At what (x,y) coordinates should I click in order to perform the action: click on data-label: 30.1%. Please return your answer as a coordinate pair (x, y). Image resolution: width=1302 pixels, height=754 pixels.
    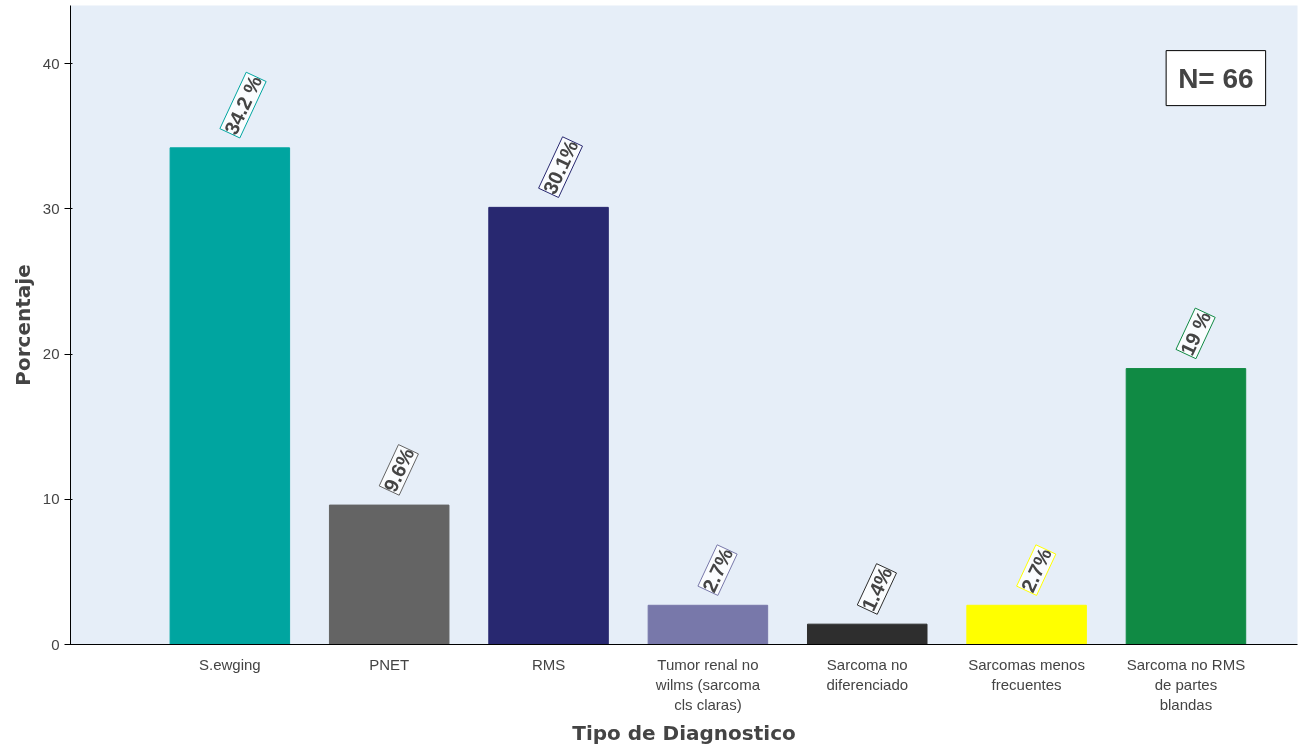
    Looking at the image, I should click on (560, 167).